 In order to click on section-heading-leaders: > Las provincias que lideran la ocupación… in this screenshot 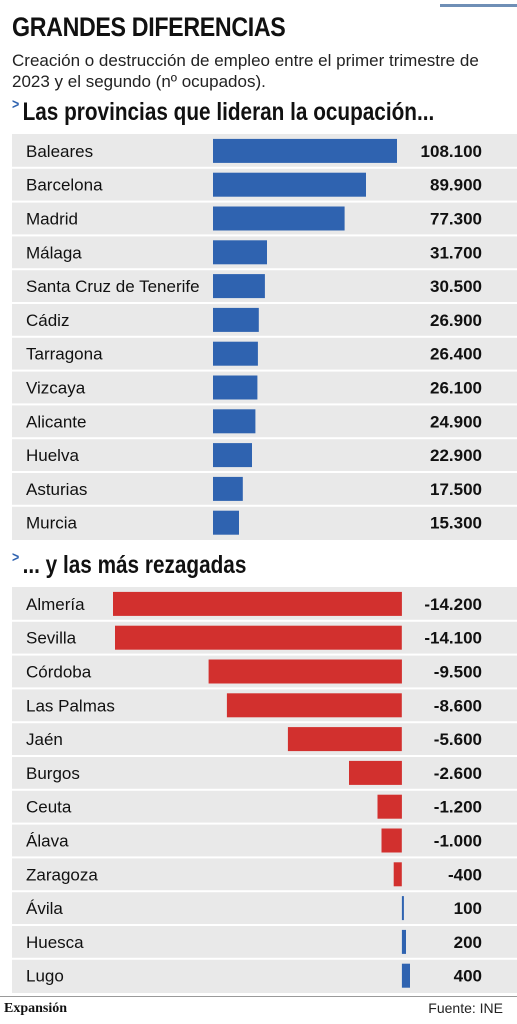, I will do `click(223, 111)`.